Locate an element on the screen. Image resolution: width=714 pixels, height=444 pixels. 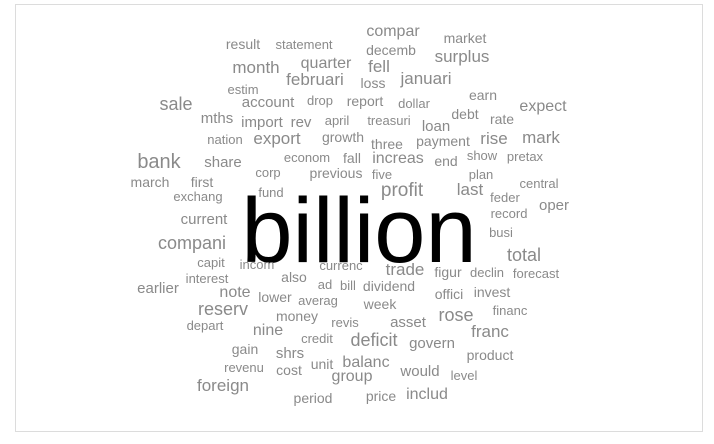
word-mark: mark is located at coordinates (541, 137).